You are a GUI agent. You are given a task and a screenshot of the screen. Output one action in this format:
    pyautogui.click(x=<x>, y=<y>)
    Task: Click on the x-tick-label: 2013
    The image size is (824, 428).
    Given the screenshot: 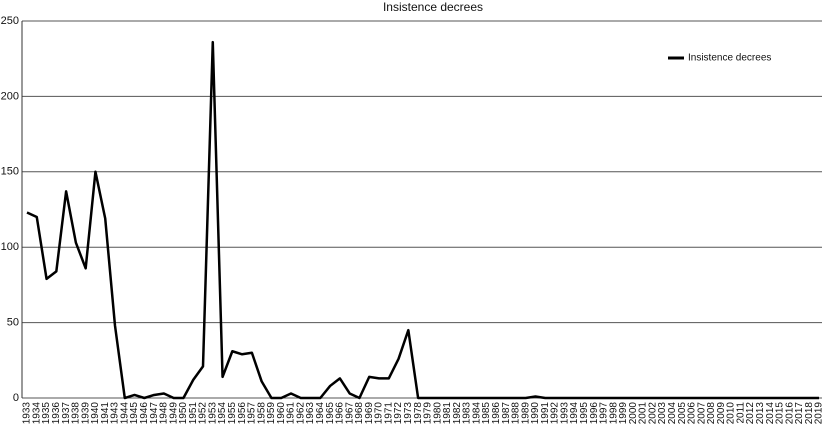 What is the action you would take?
    pyautogui.click(x=760, y=413)
    